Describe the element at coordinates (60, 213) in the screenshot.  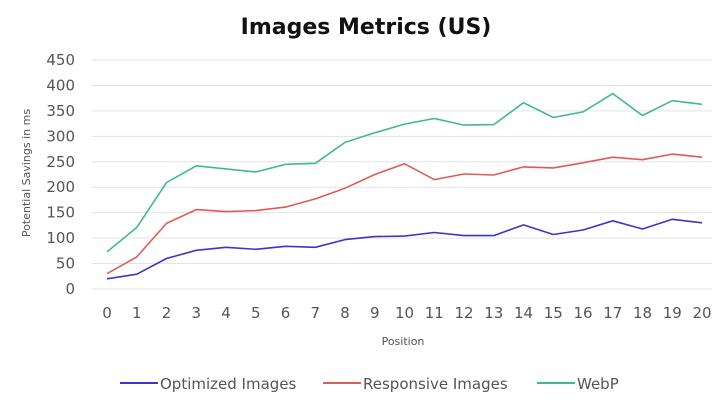
I see `y-tick-label: 150` at that location.